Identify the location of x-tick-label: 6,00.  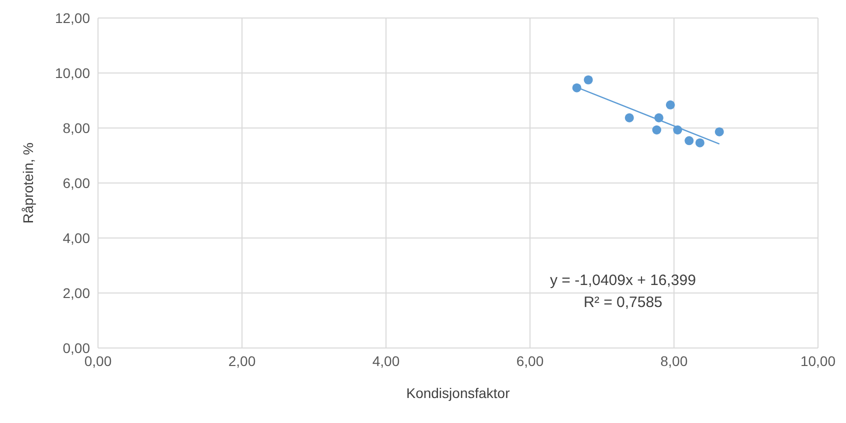
(530, 360).